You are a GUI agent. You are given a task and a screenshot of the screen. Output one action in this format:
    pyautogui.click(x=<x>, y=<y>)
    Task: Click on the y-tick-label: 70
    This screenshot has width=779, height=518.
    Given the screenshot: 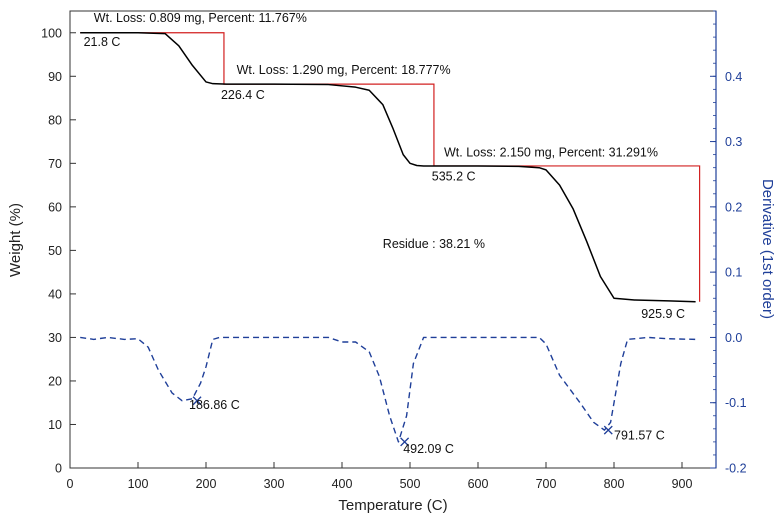 What is the action you would take?
    pyautogui.click(x=55, y=164)
    